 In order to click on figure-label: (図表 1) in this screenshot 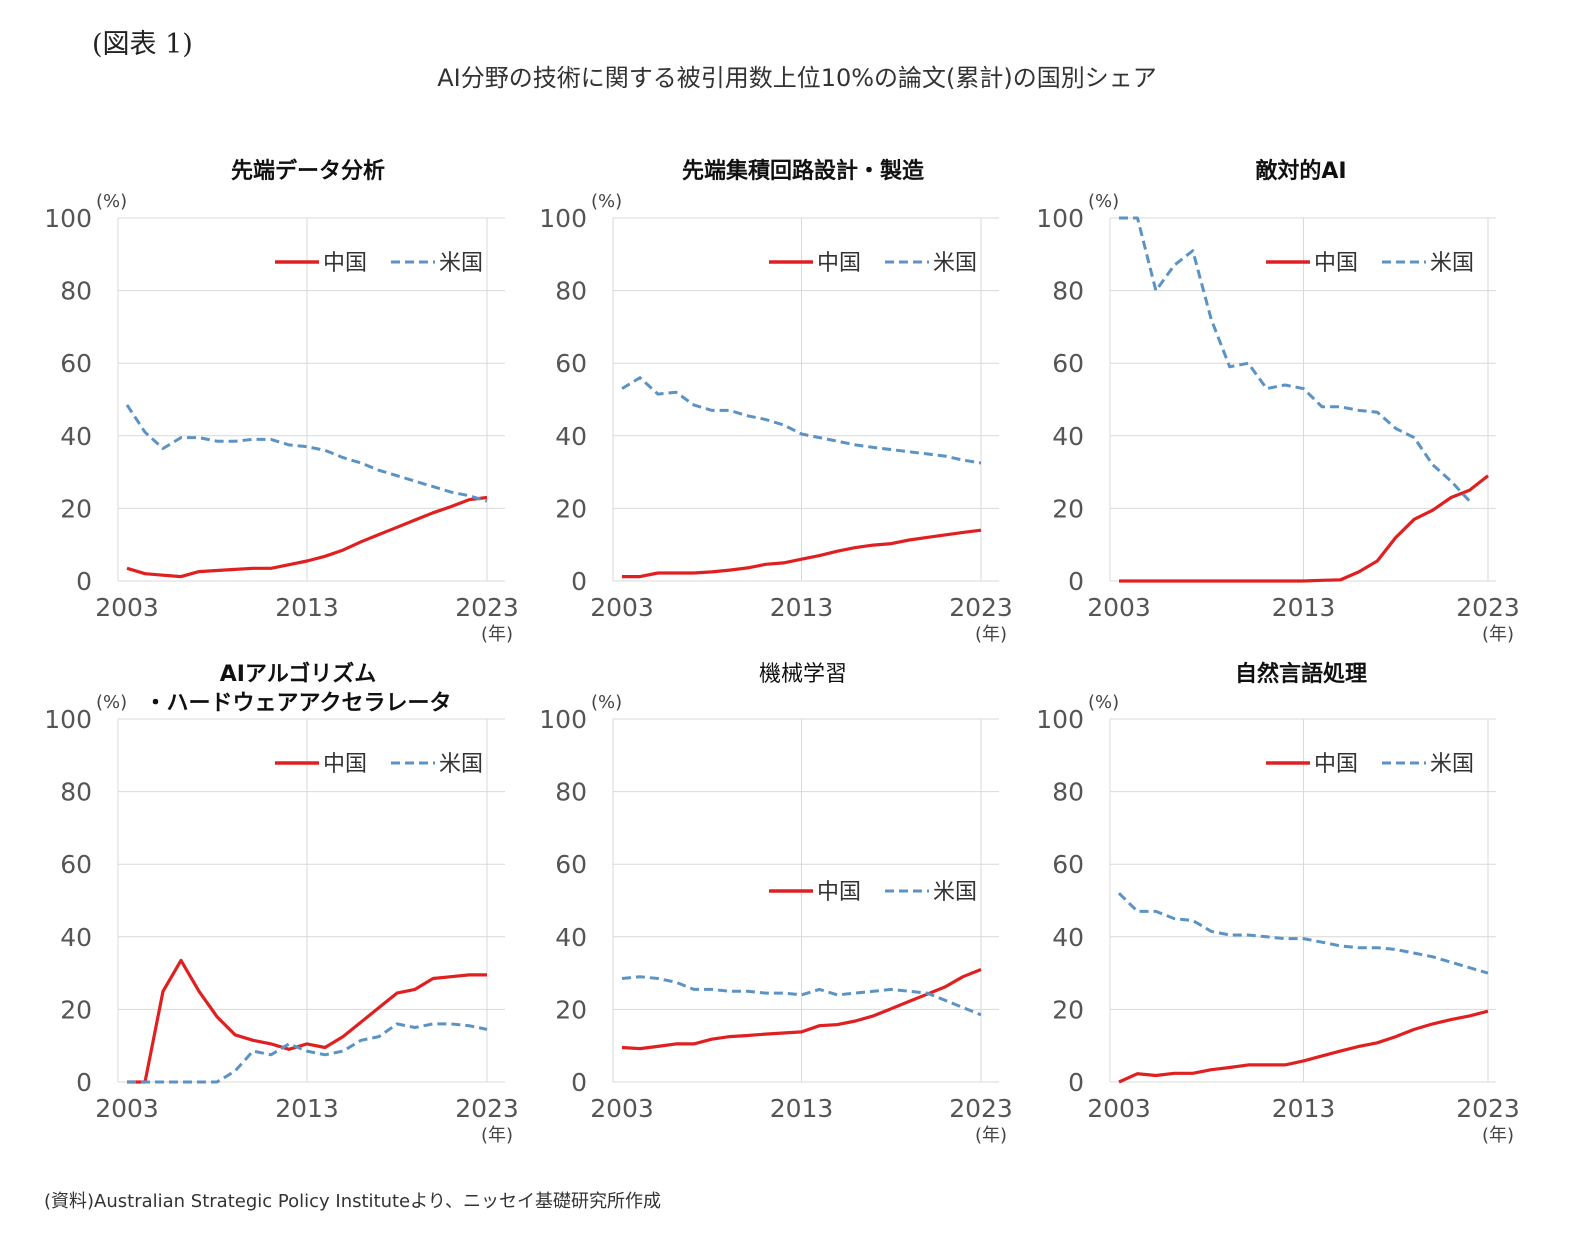, I will do `click(142, 44)`.